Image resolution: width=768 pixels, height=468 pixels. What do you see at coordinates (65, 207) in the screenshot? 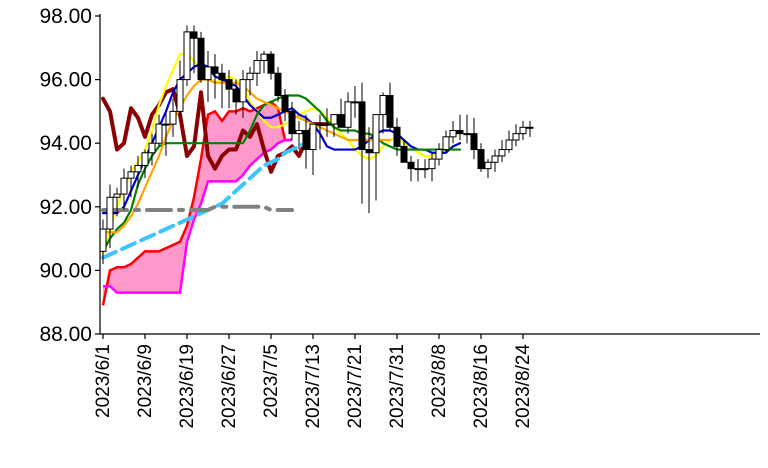
I see `y-tick-label: 92.00` at bounding box center [65, 207].